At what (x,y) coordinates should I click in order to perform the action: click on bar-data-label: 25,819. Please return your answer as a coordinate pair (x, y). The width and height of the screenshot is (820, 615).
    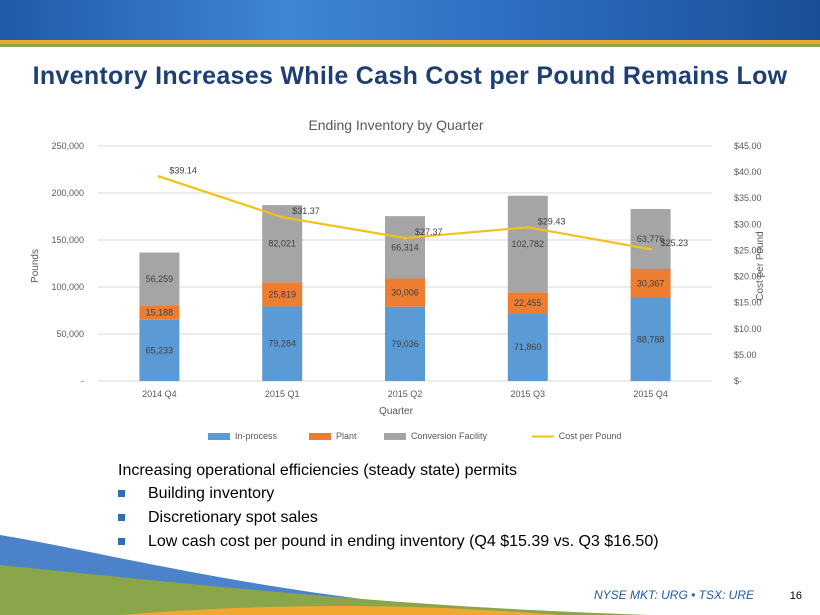
    Looking at the image, I should click on (282, 294).